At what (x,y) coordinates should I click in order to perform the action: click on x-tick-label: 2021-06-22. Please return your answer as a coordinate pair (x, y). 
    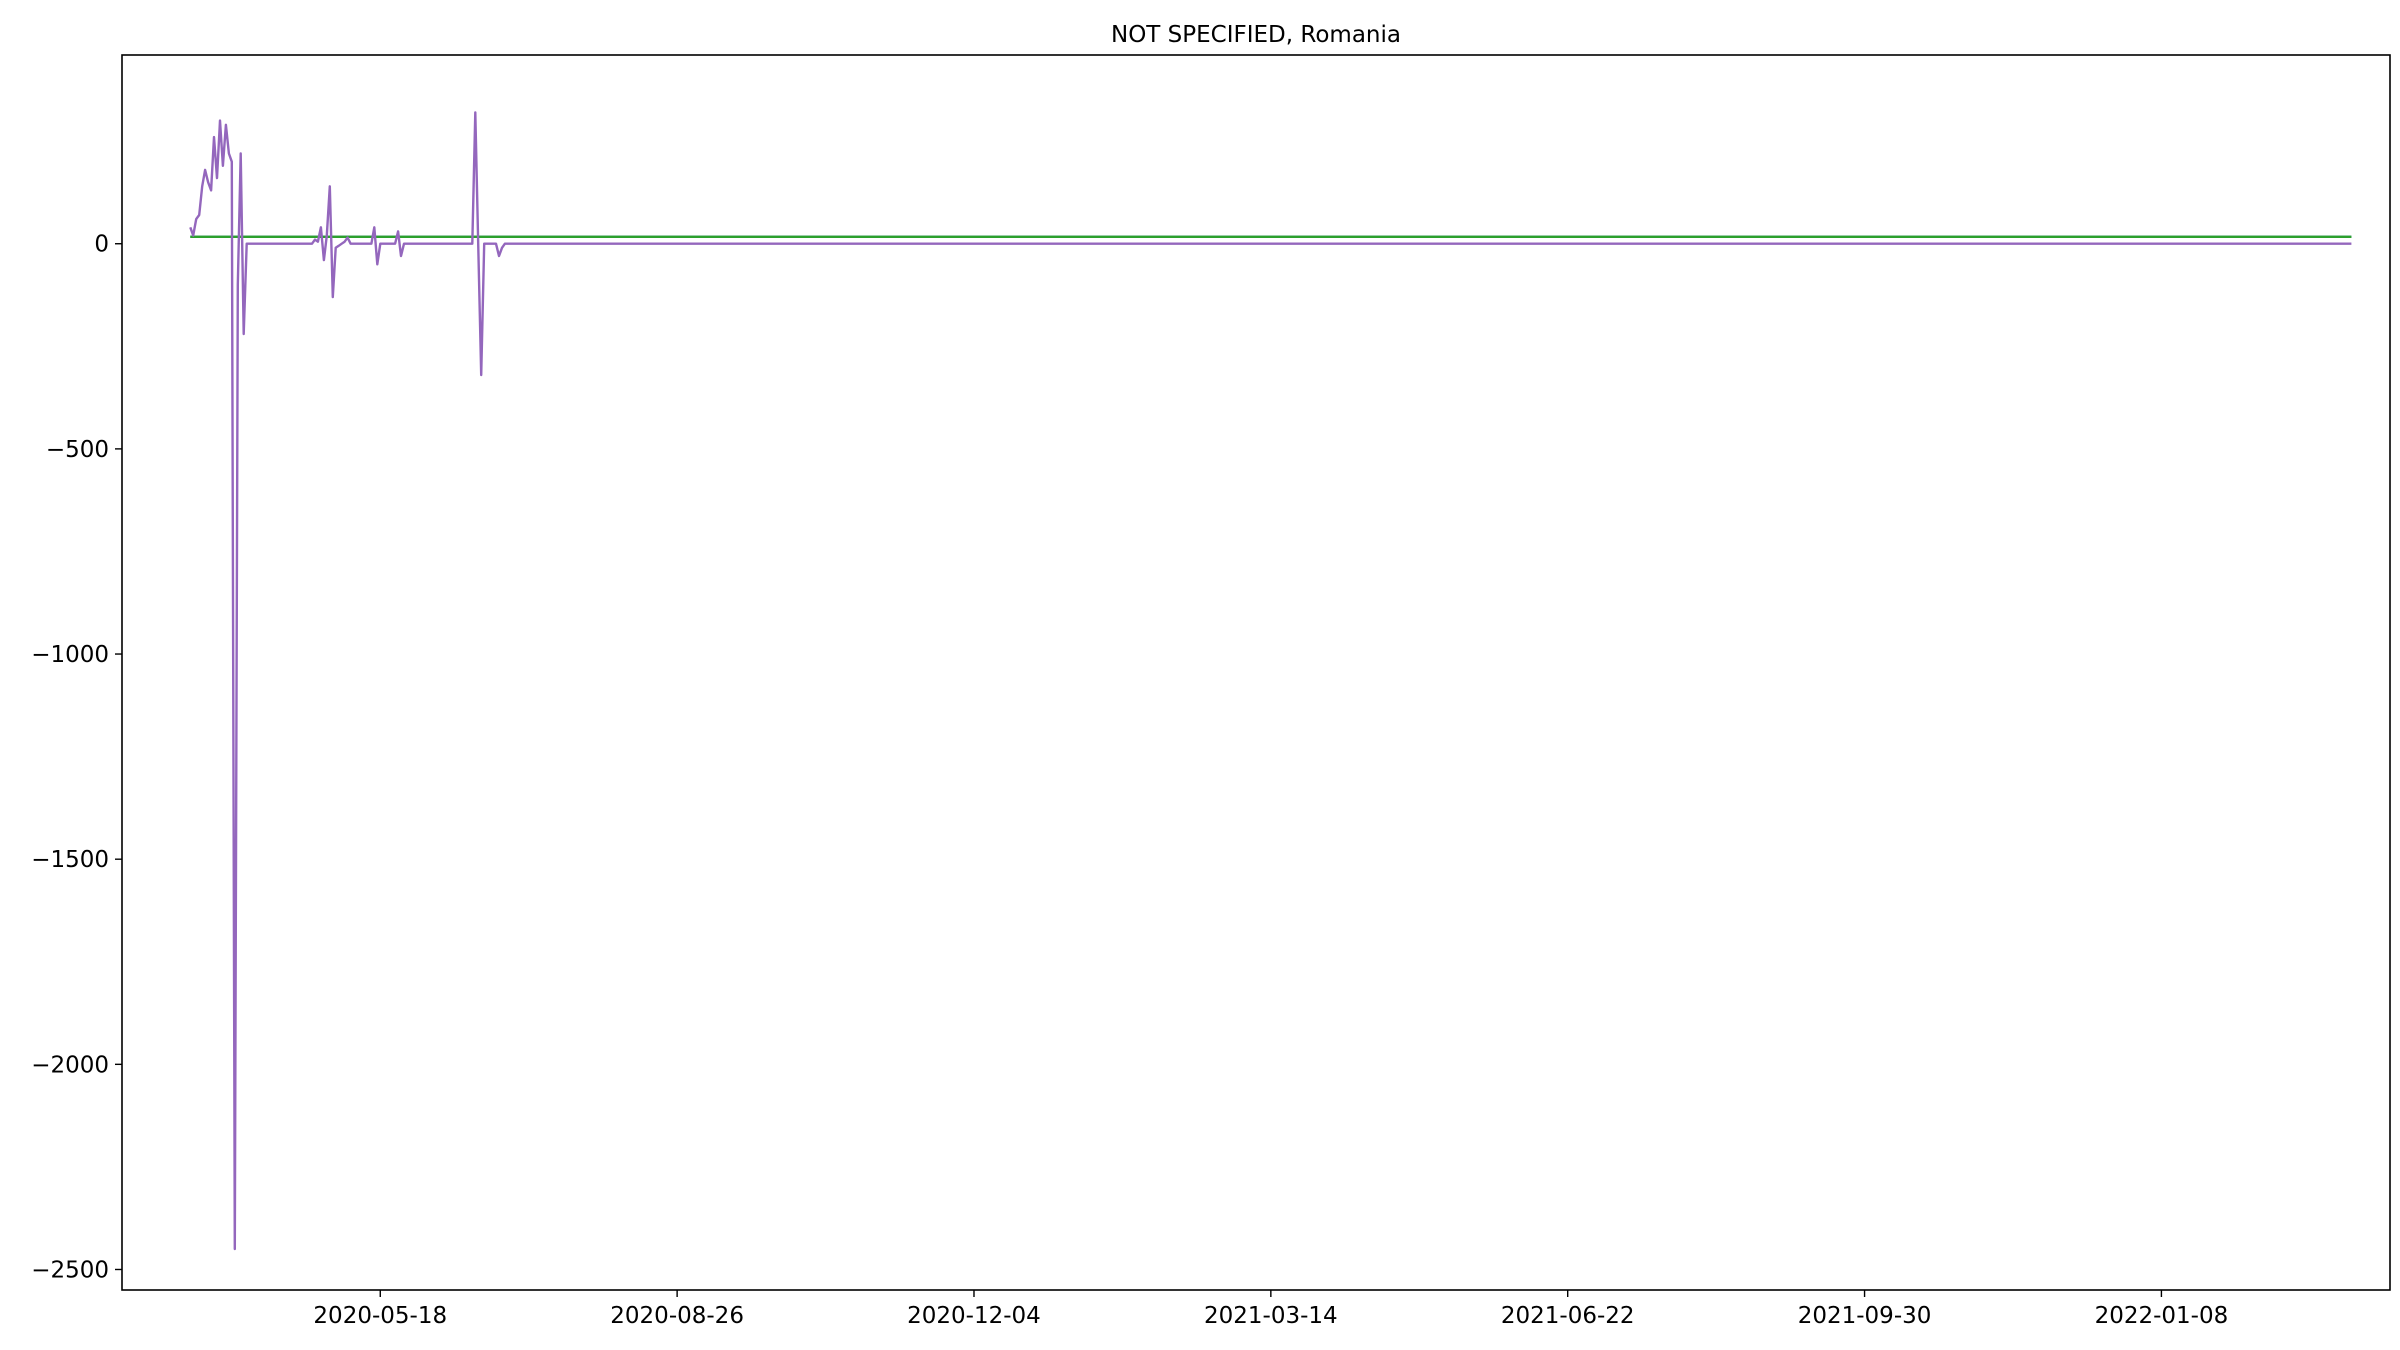
    Looking at the image, I should click on (1568, 1316).